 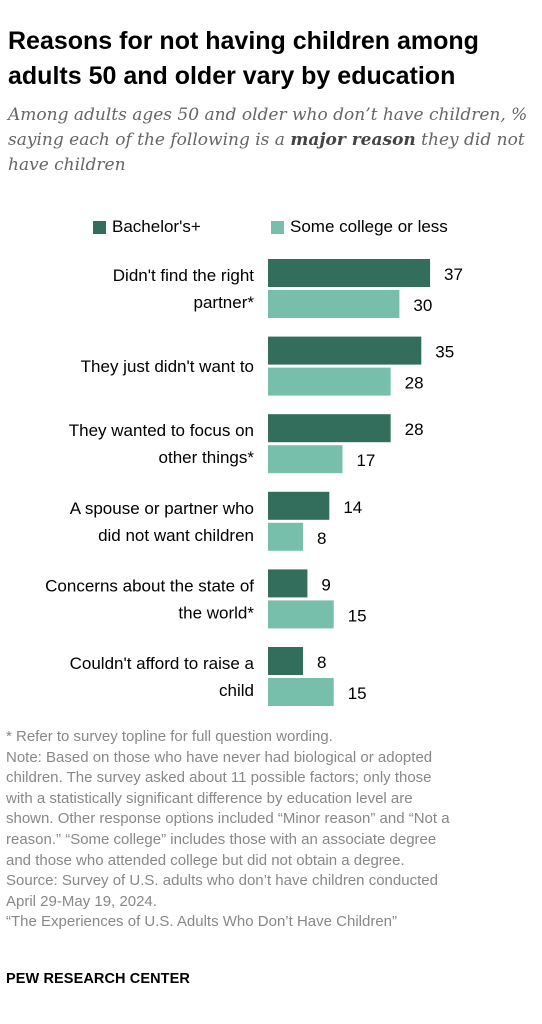 What do you see at coordinates (453, 274) in the screenshot?
I see `value-label-bachelors: 37` at bounding box center [453, 274].